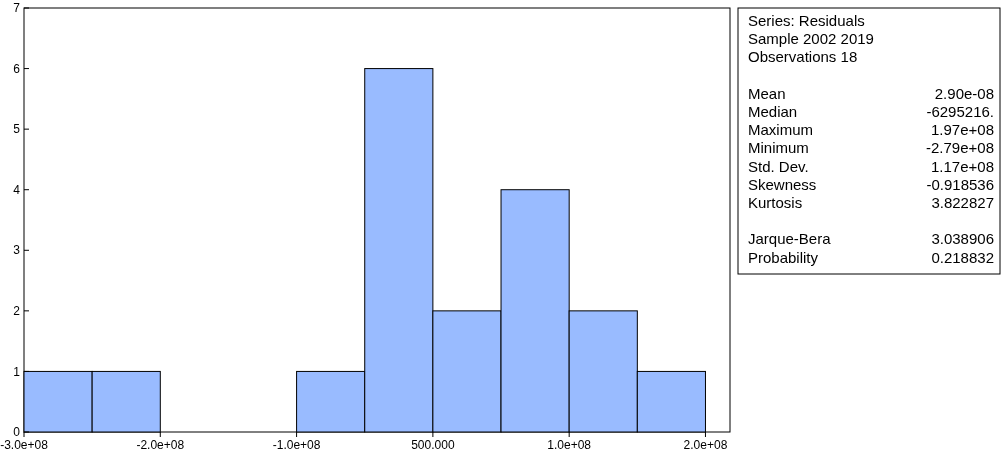 Image resolution: width=1004 pixels, height=468 pixels. Describe the element at coordinates (17, 250) in the screenshot. I see `y-tick-label: 3` at that location.